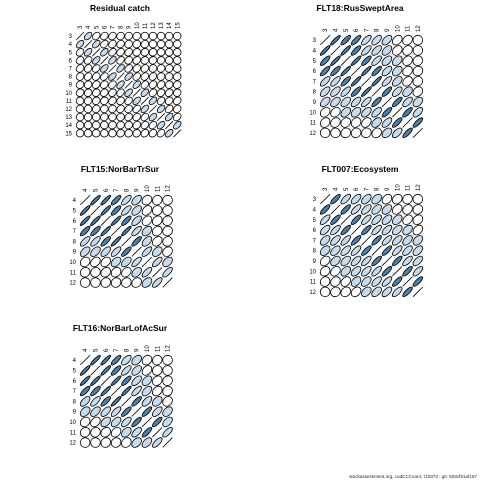 The width and height of the screenshot is (480, 480). Describe the element at coordinates (357, 189) in the screenshot. I see `column-label: 6` at that location.